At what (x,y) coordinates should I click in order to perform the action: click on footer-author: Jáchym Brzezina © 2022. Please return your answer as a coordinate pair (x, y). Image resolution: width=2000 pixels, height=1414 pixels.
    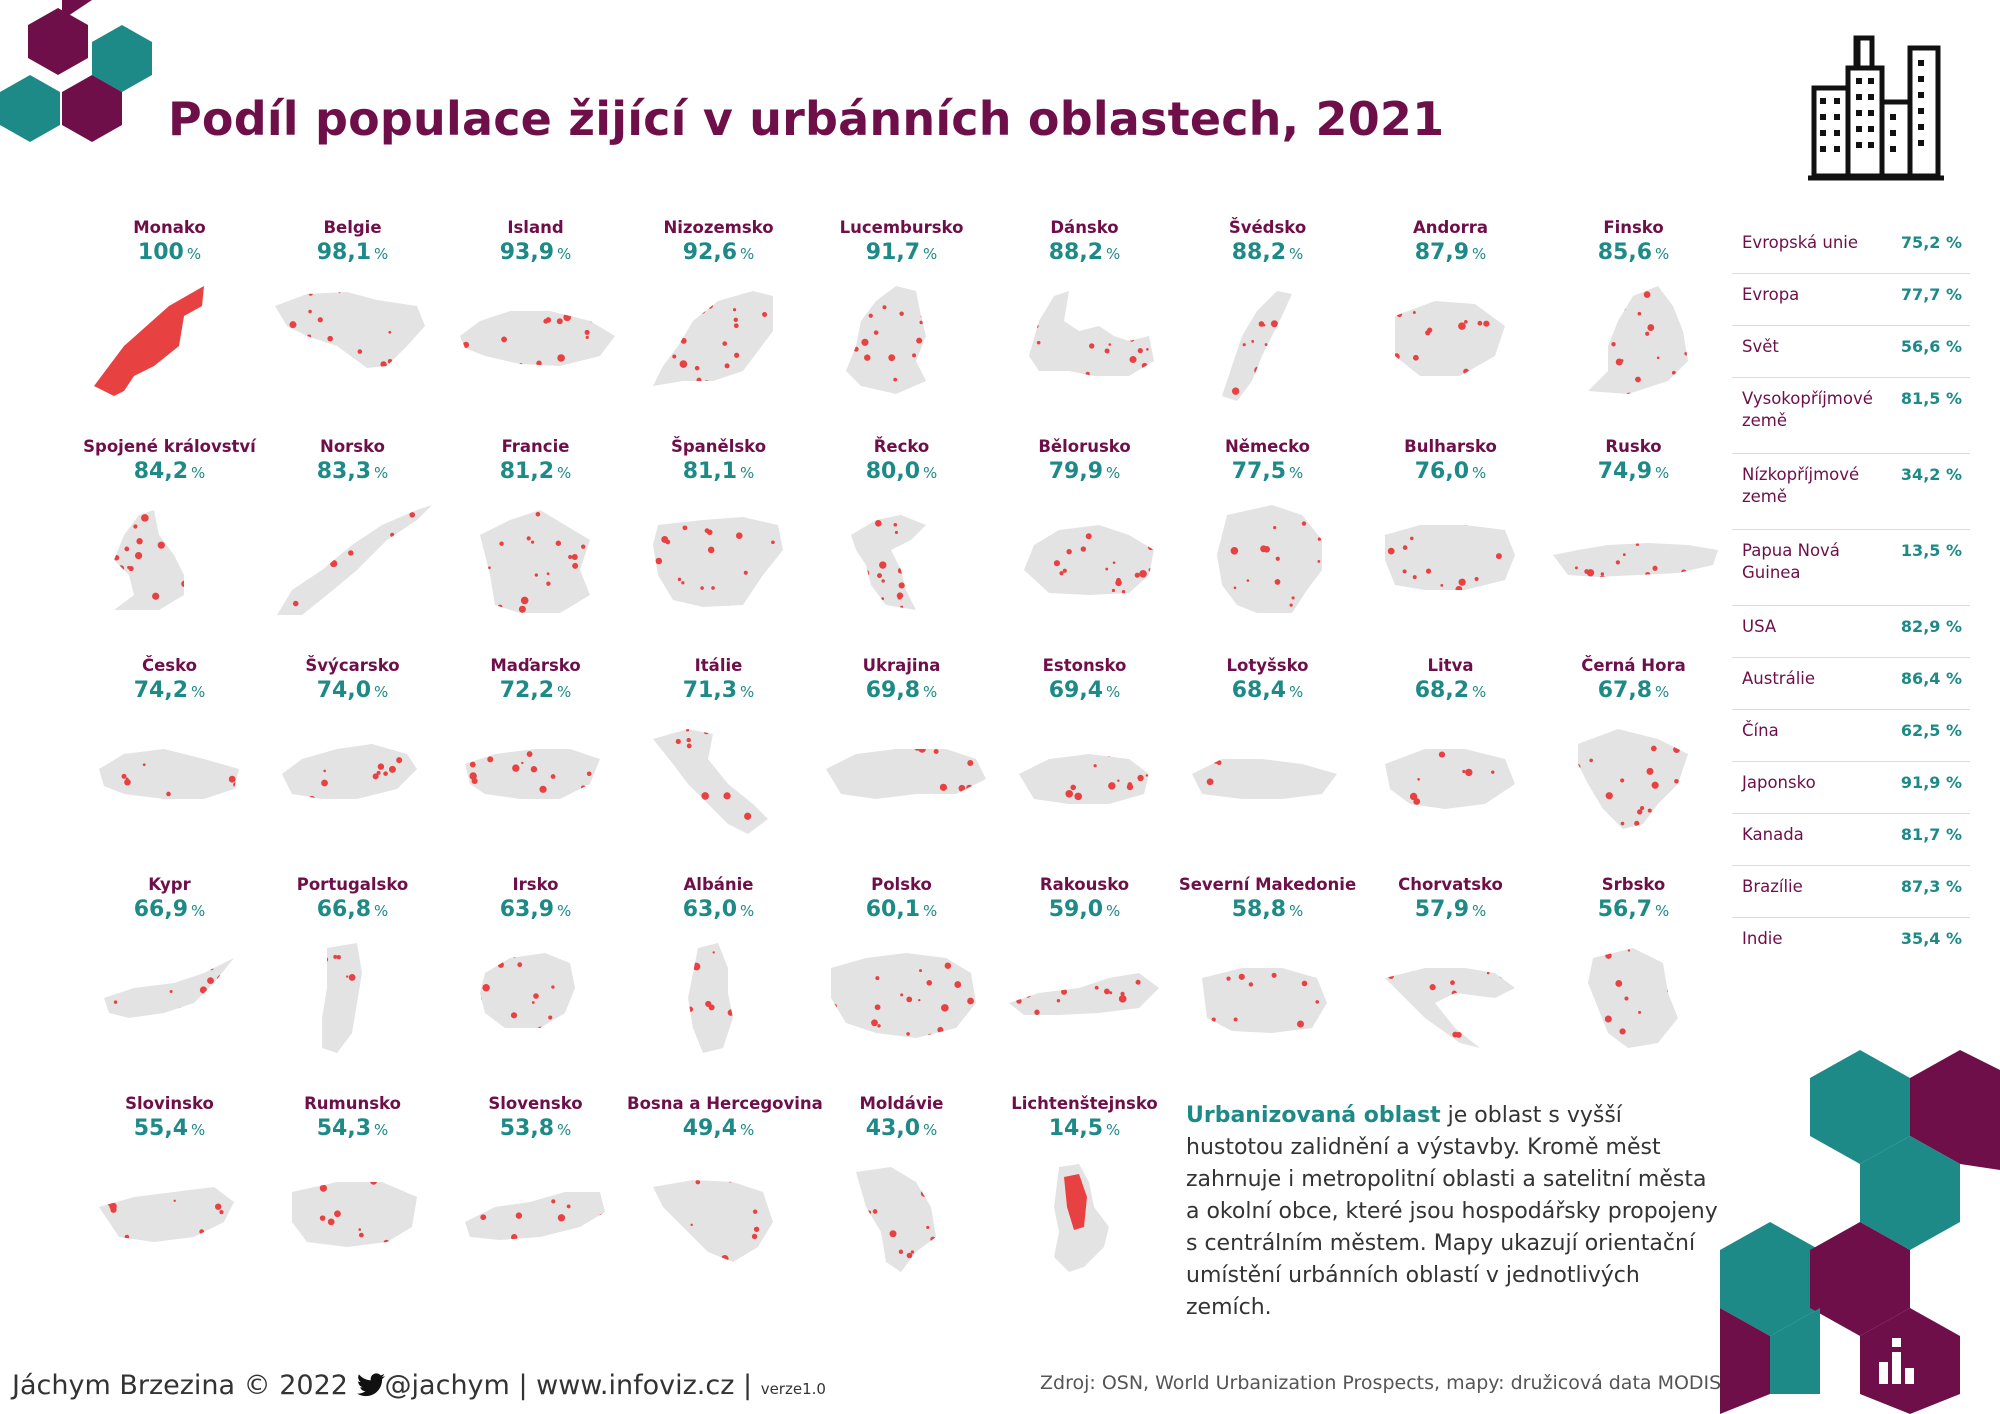
    Looking at the image, I should click on (180, 1385).